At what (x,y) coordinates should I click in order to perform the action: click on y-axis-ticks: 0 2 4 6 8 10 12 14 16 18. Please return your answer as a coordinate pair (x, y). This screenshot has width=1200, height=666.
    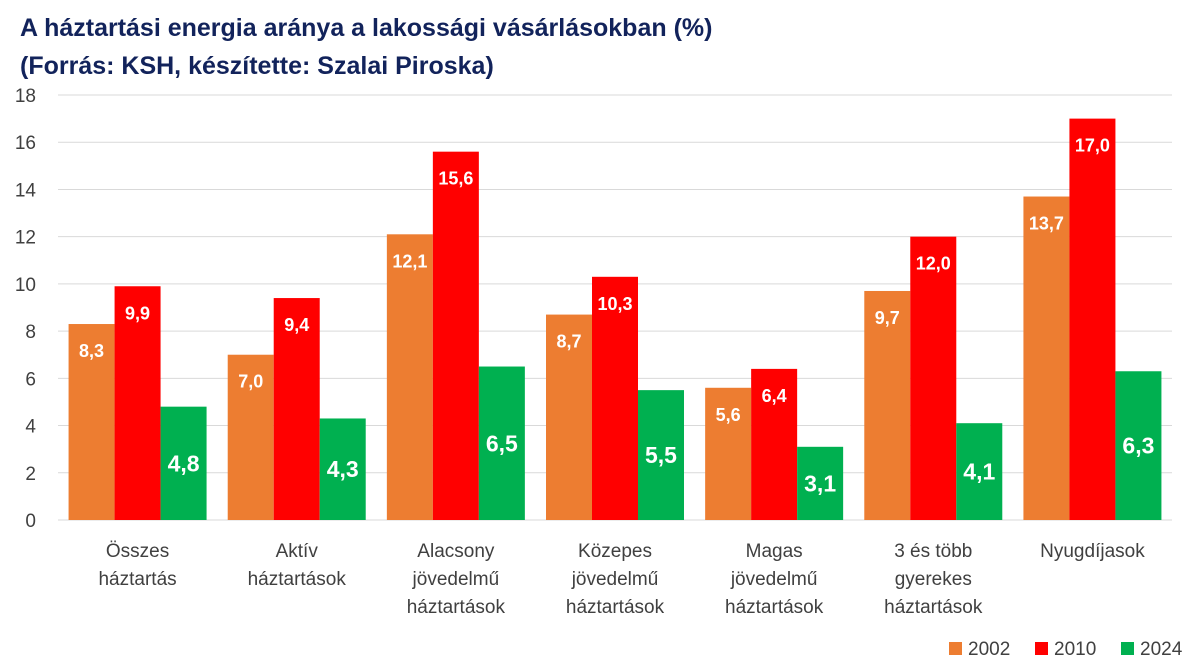
    Looking at the image, I should click on (26, 309).